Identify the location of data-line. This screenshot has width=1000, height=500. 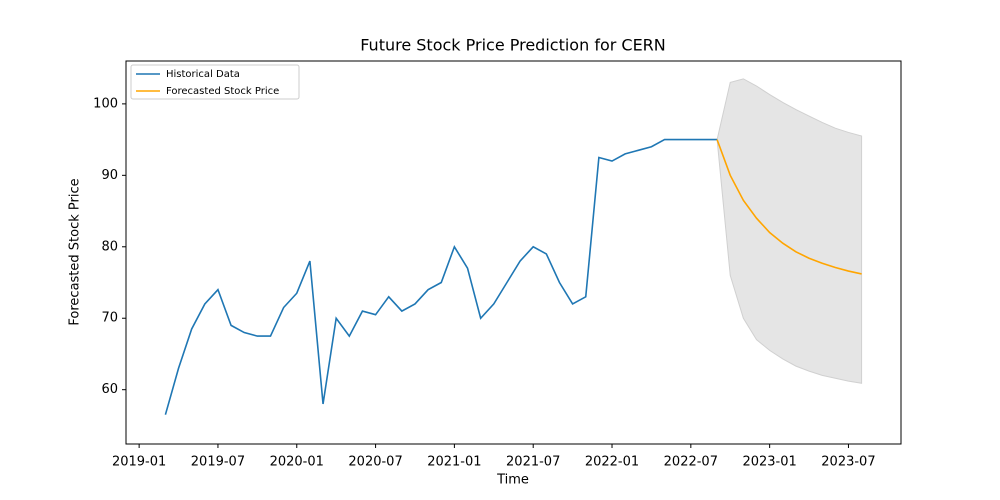
(789, 207).